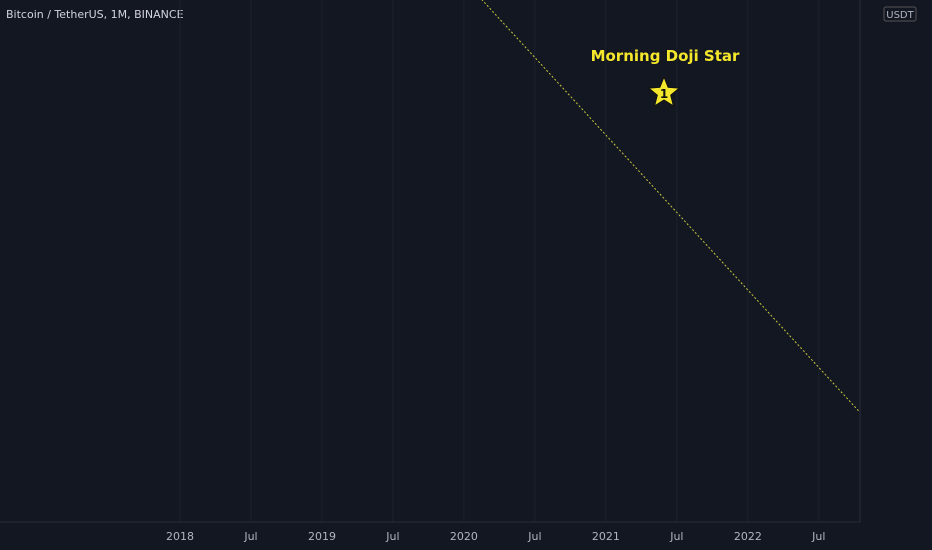  Describe the element at coordinates (464, 536) in the screenshot. I see `x-tick-label: 2020` at that location.